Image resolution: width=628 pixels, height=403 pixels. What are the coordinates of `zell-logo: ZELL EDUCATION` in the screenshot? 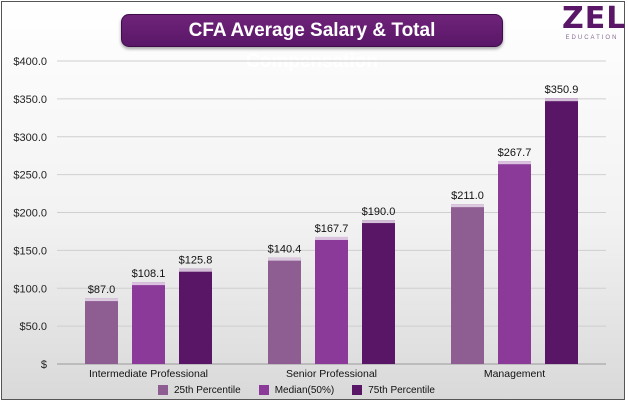 It's located at (595, 24).